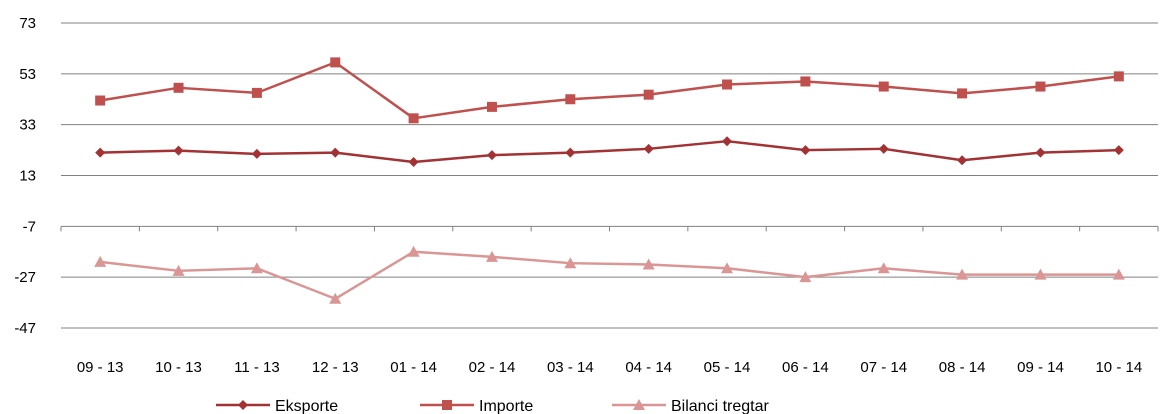  I want to click on series-importe, so click(609, 90).